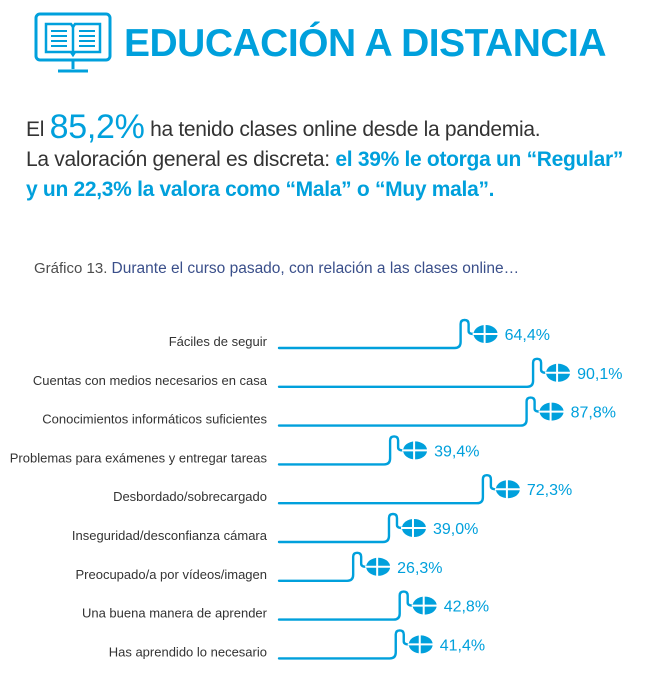 Image resolution: width=652 pixels, height=698 pixels. I want to click on category-label: Cuentas con medios necesarios en casa, so click(150, 380).